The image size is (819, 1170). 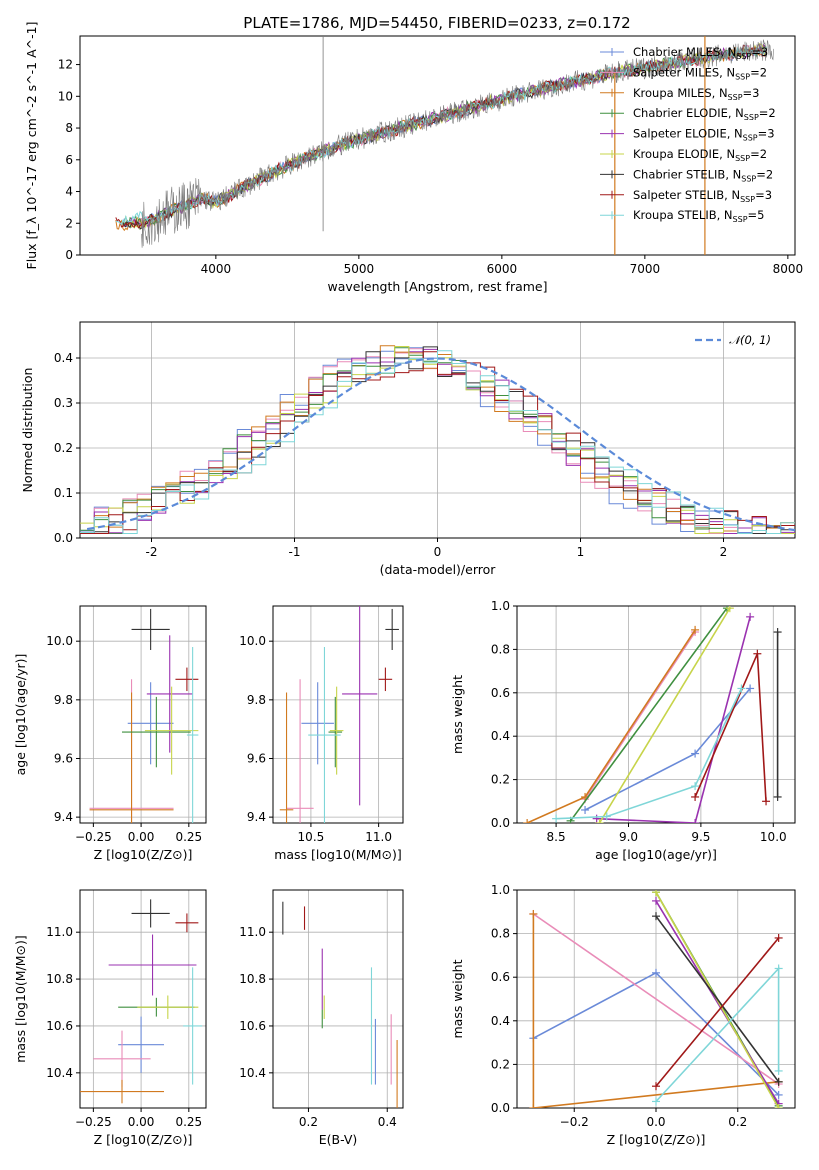 I want to click on x-tick-label: 10.5, so click(x=311, y=837).